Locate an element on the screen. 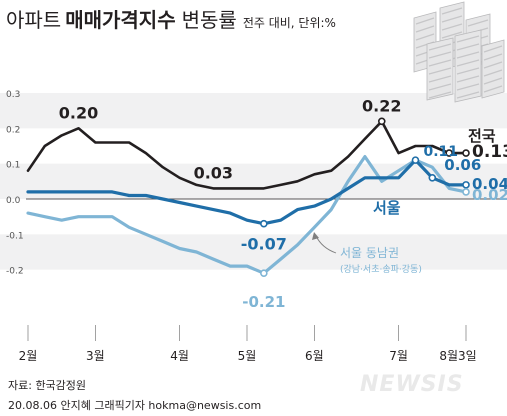 This screenshot has width=507, height=416. y-tick-label: 0.1 is located at coordinates (13, 166).